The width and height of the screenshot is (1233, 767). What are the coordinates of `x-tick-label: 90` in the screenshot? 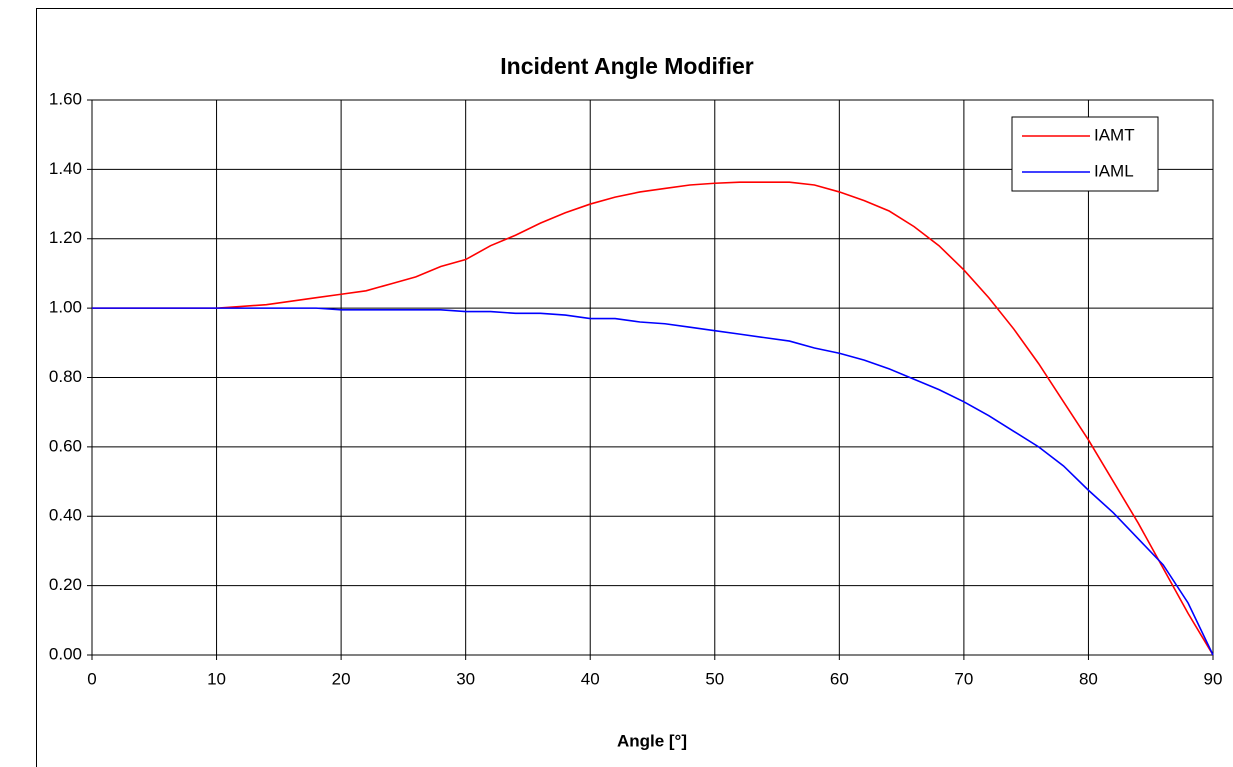 It's located at (1213, 678).